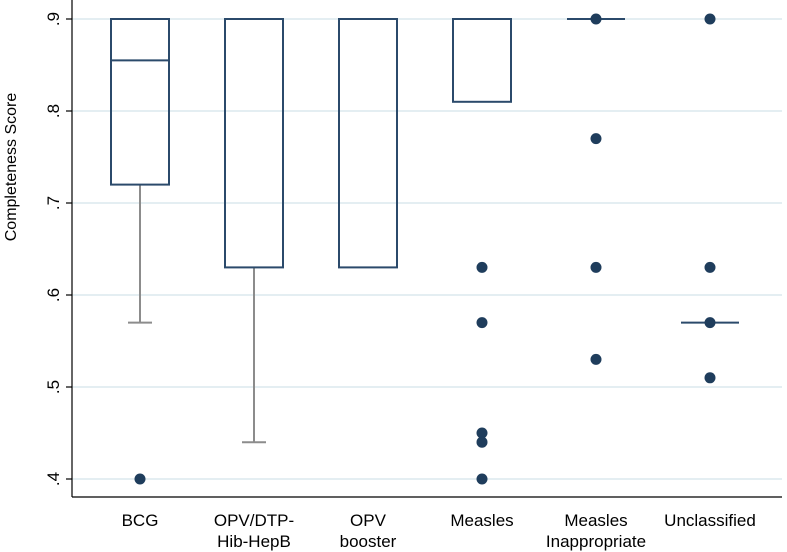 The width and height of the screenshot is (787, 552). Describe the element at coordinates (53, 19) in the screenshot. I see `y-tick-label: .9` at that location.